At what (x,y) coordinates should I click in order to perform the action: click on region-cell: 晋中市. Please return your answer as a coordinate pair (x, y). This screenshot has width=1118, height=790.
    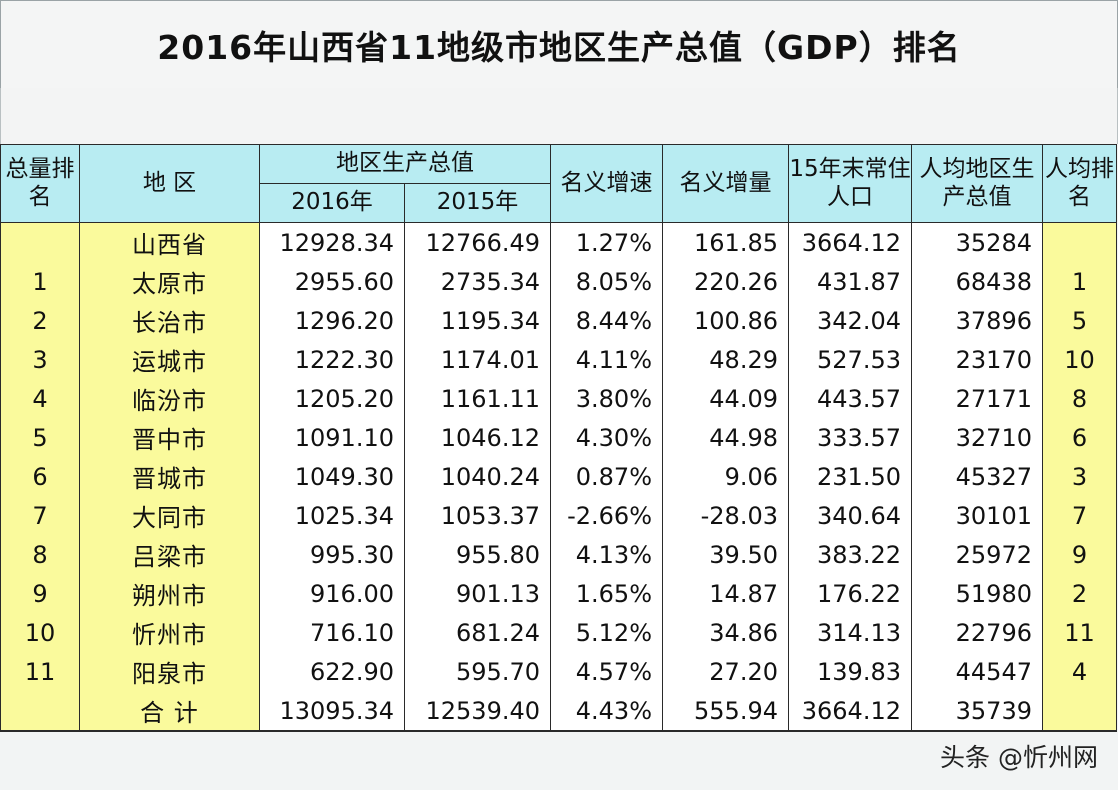
    Looking at the image, I should click on (169, 437).